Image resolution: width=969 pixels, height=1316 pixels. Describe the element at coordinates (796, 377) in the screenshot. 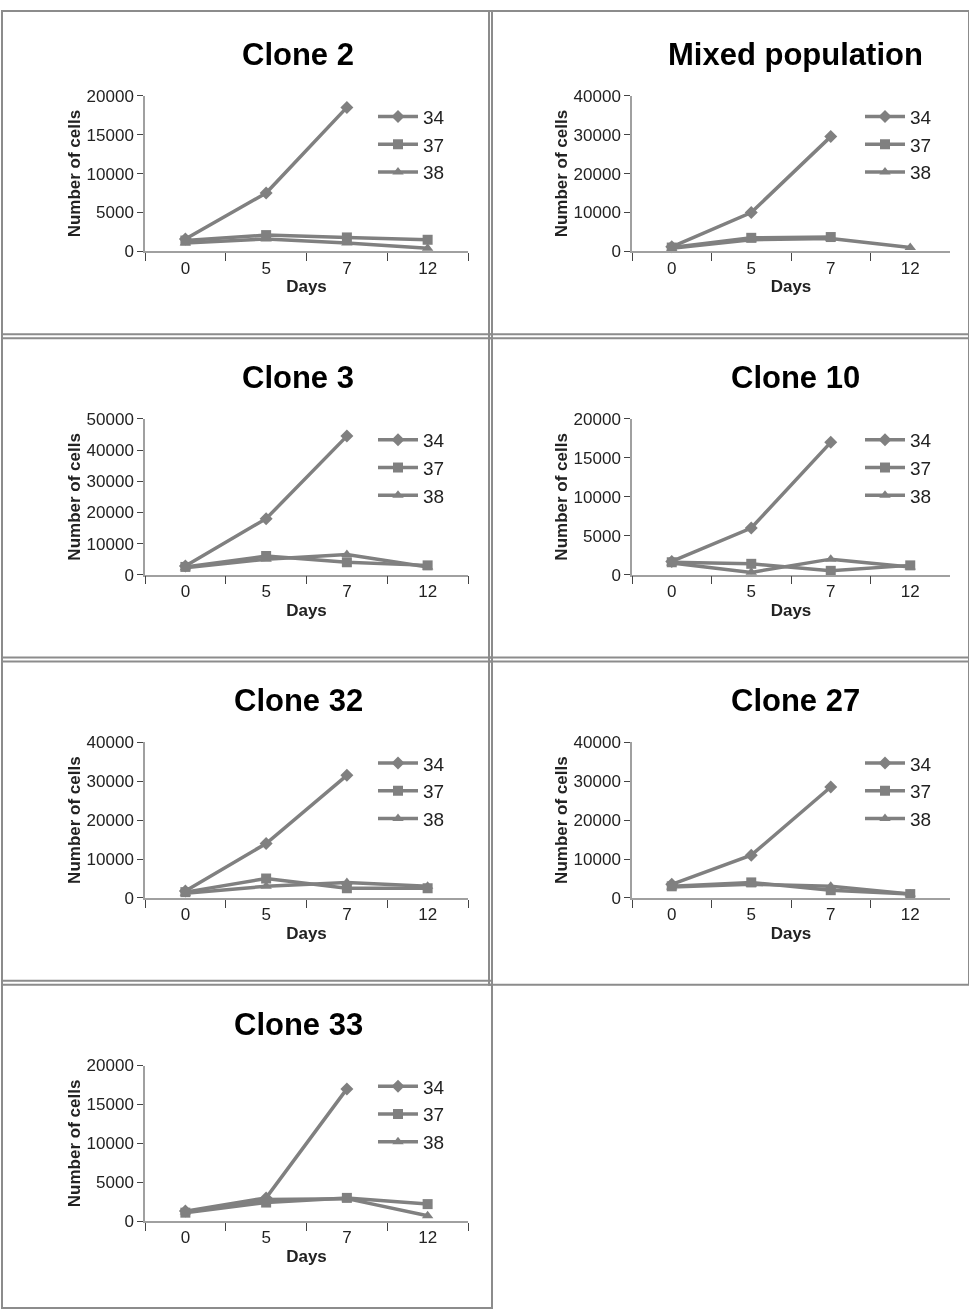

I see `chart-title: Clone 10` at that location.